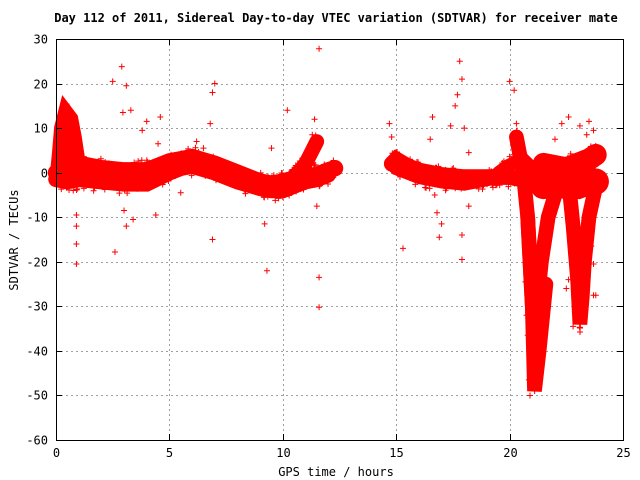 This screenshot has width=640, height=480. Describe the element at coordinates (41, 129) in the screenshot. I see `y-tick-label: 10` at that location.